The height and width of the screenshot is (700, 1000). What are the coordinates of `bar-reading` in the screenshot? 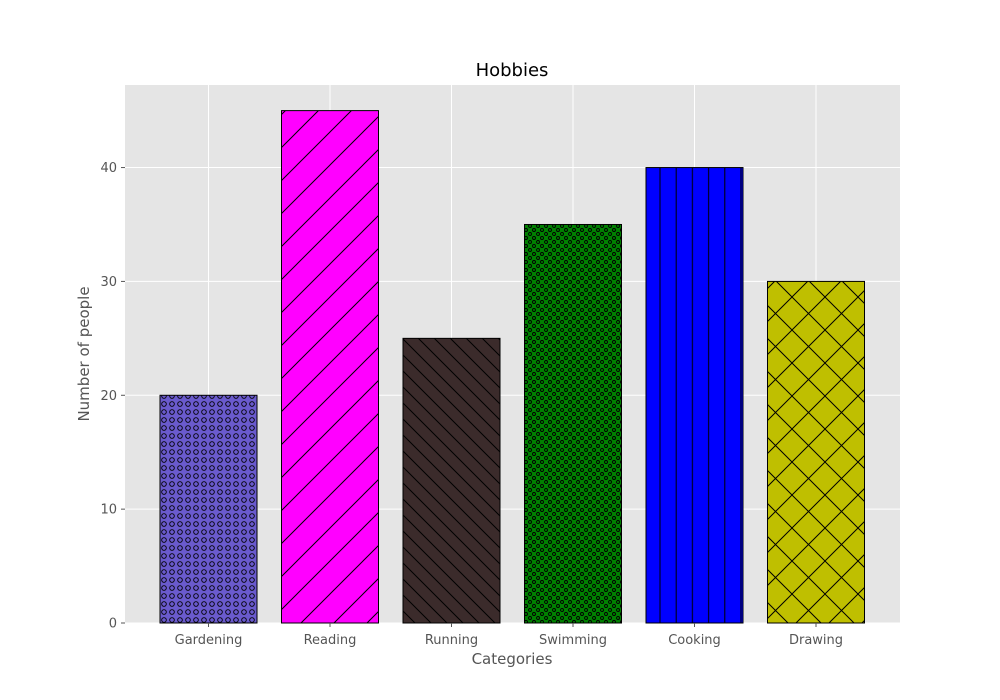 It's located at (330, 367).